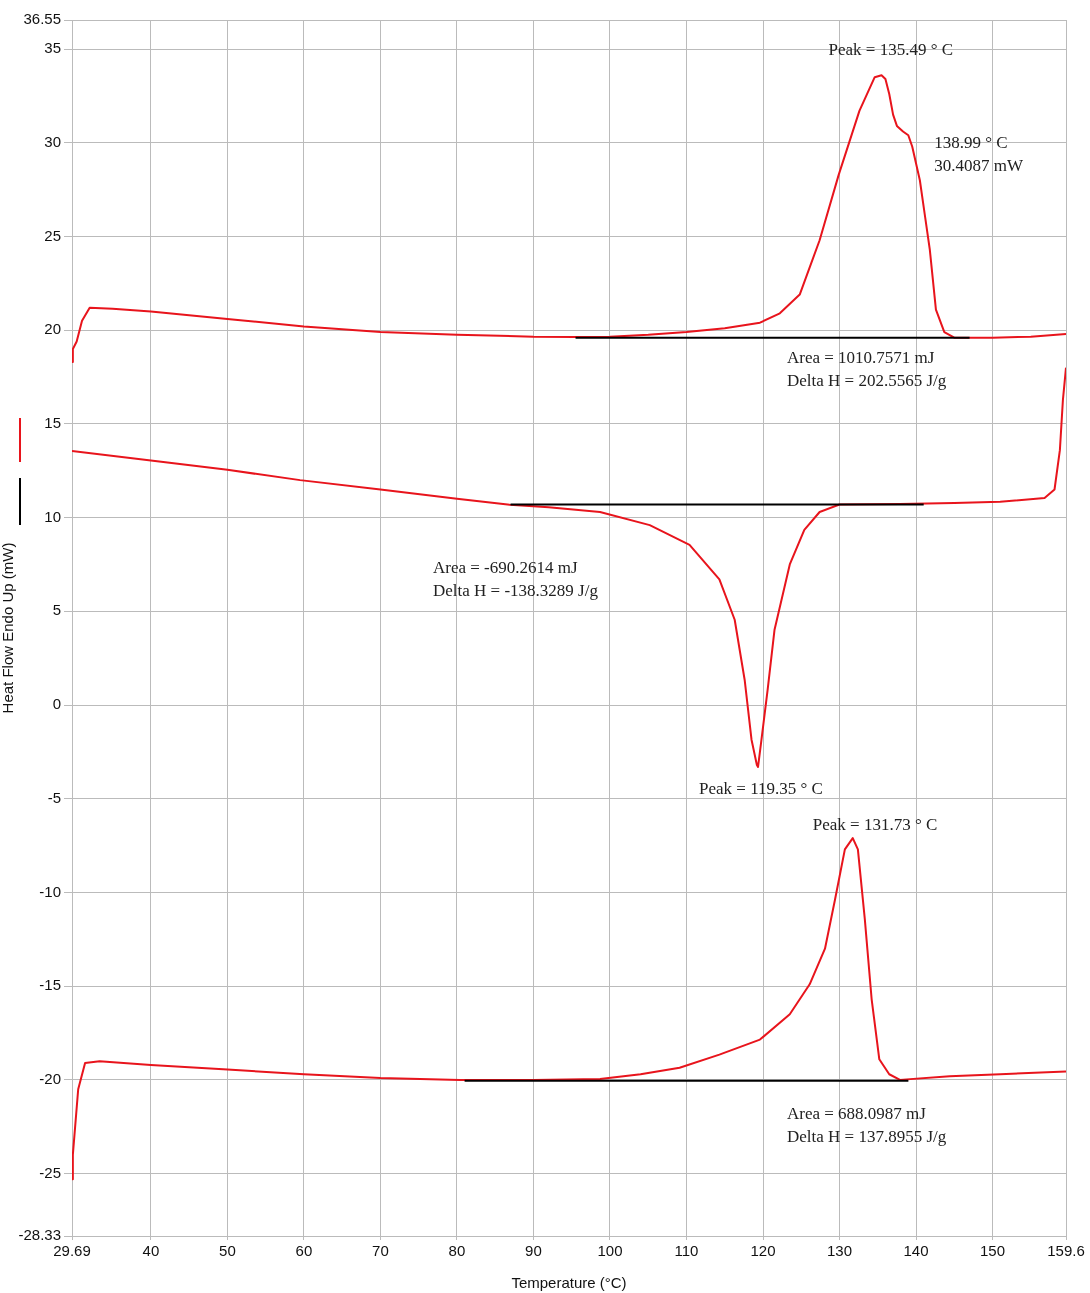 The image size is (1090, 1293). I want to click on y-tick-label: 10, so click(52, 516).